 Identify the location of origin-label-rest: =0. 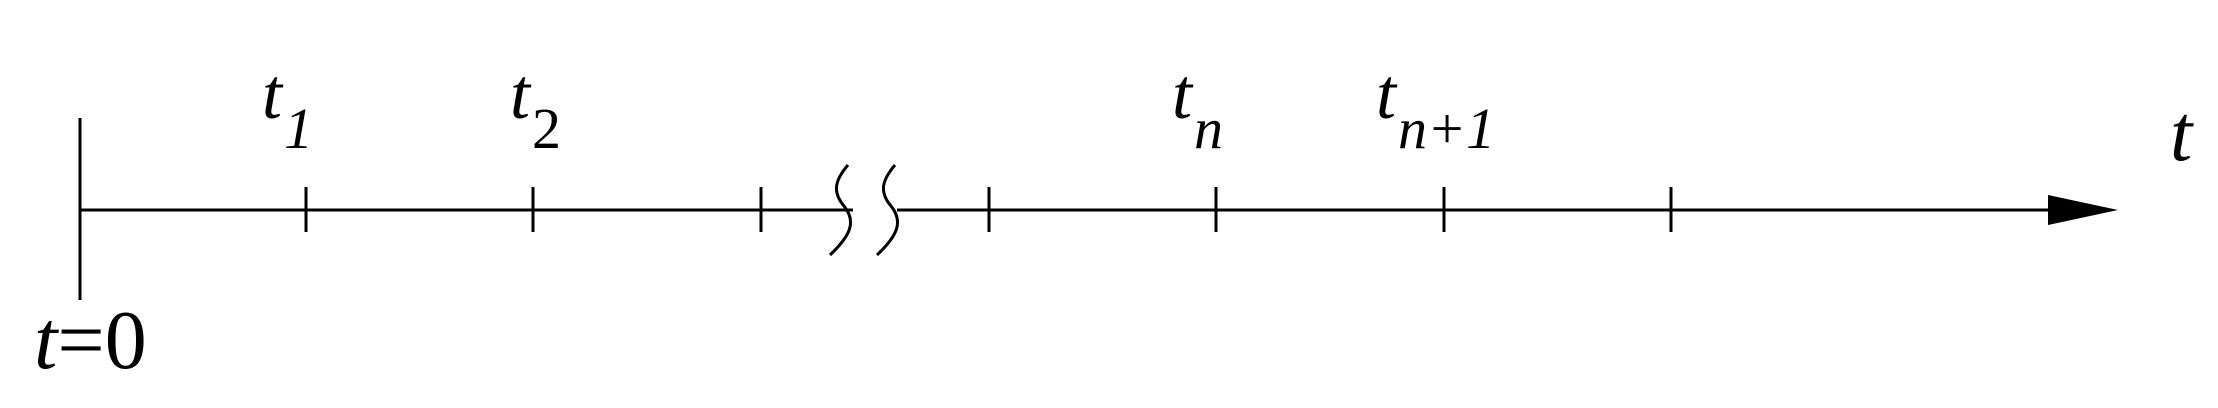
(101, 340).